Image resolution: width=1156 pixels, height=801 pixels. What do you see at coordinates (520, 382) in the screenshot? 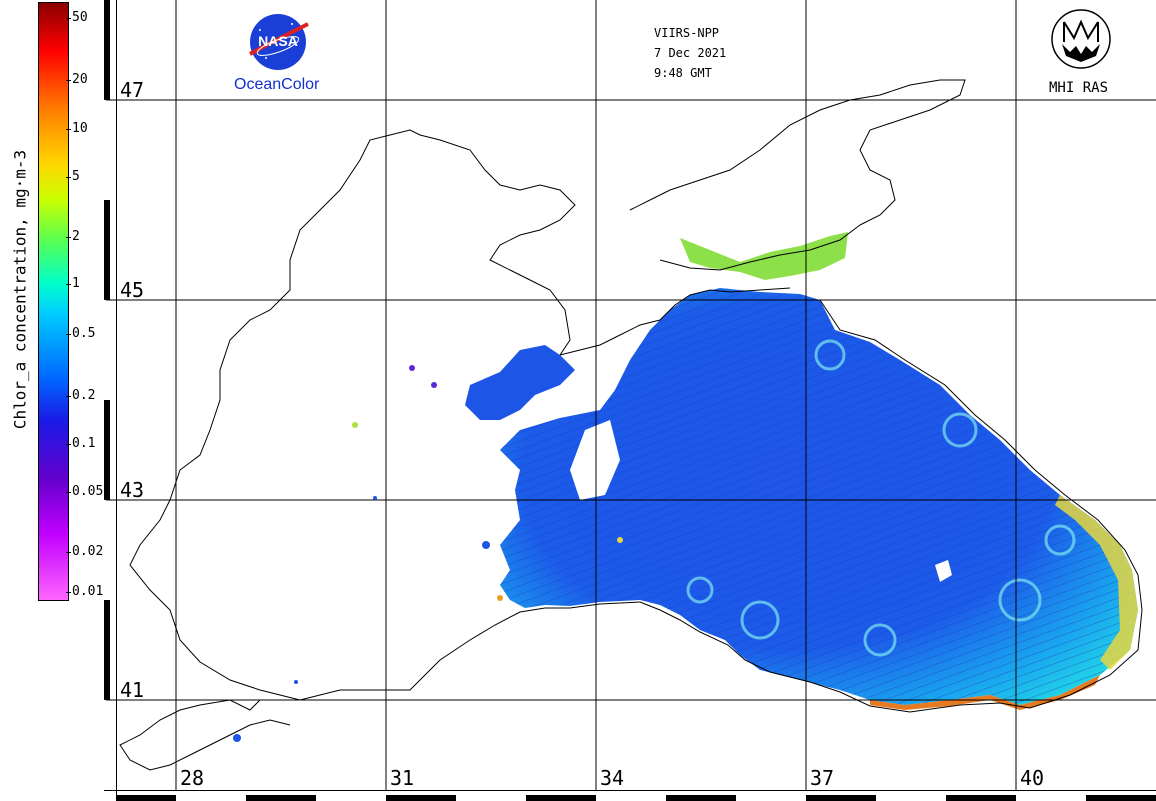
I see `chlorophyll-patch-west` at bounding box center [520, 382].